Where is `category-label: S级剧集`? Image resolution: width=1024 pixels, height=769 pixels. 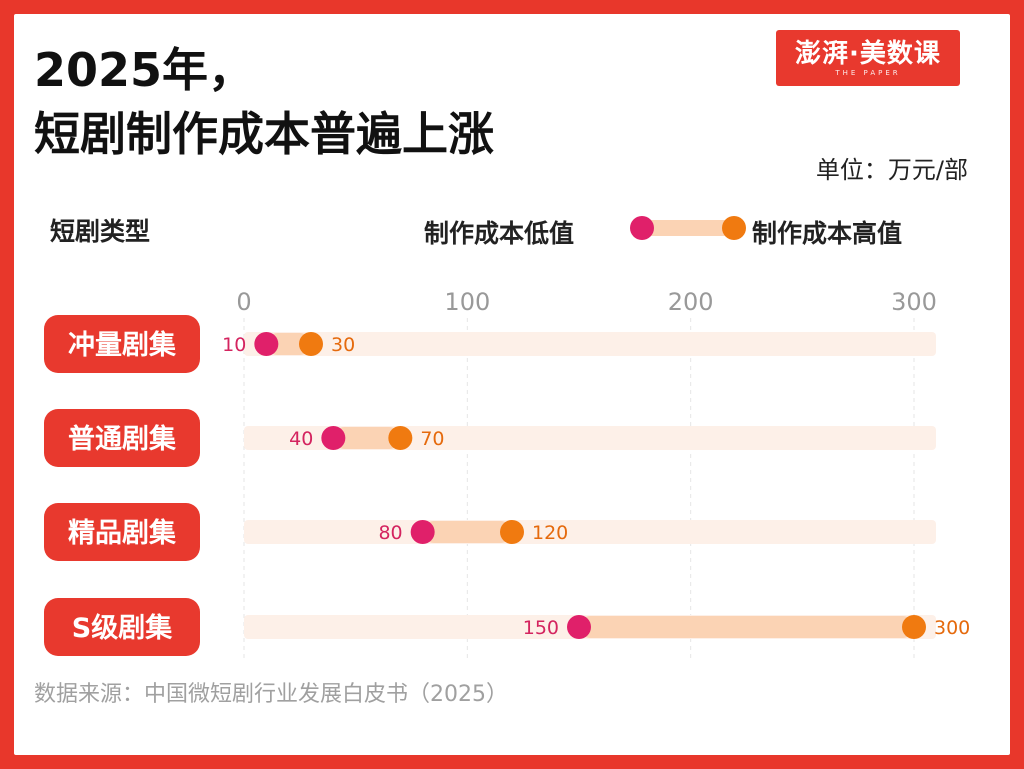 category-label: S级剧集 is located at coordinates (122, 628).